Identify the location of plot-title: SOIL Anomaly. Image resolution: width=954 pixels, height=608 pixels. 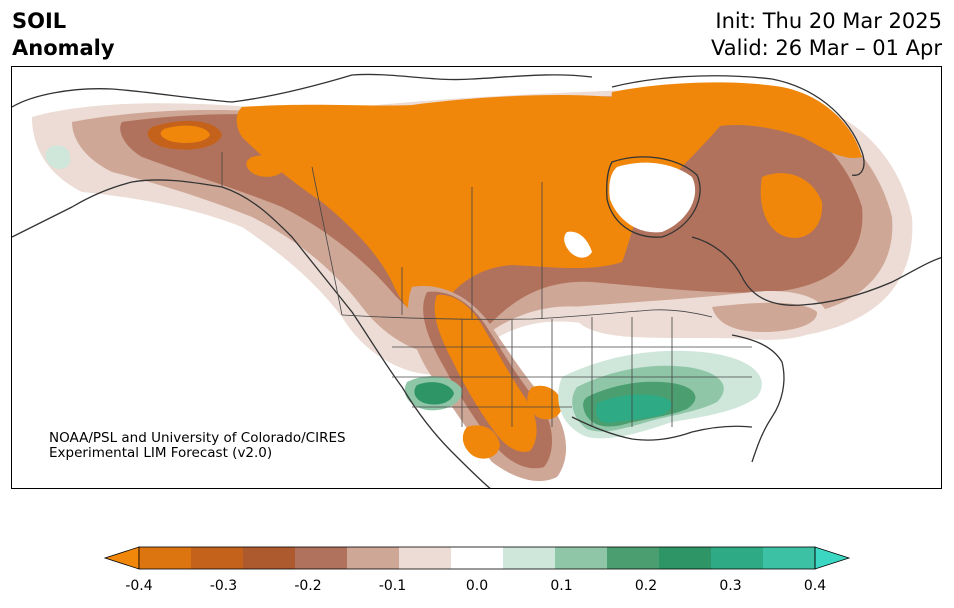
(63, 35).